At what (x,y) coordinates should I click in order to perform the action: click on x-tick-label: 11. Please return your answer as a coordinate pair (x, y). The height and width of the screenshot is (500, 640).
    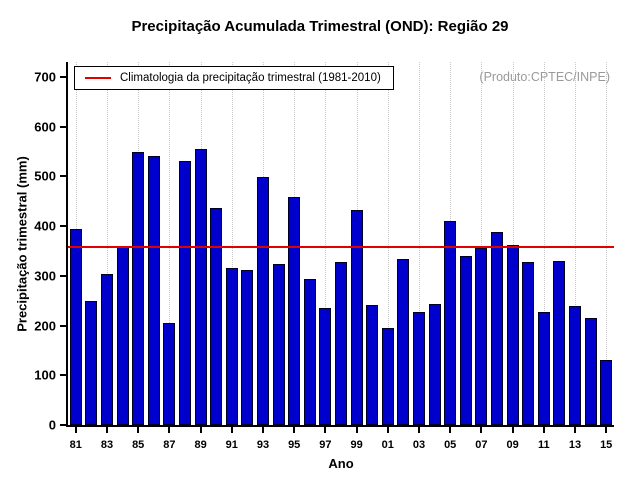
    Looking at the image, I should click on (543, 445).